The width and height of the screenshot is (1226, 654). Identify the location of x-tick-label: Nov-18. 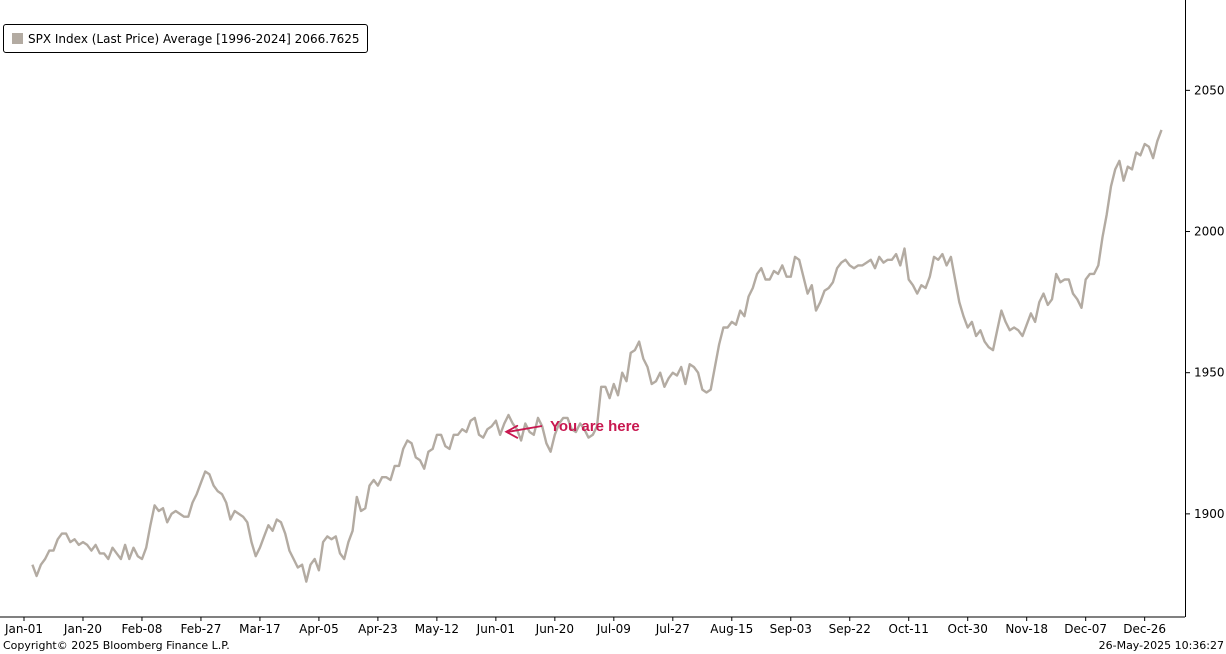
(1026, 629).